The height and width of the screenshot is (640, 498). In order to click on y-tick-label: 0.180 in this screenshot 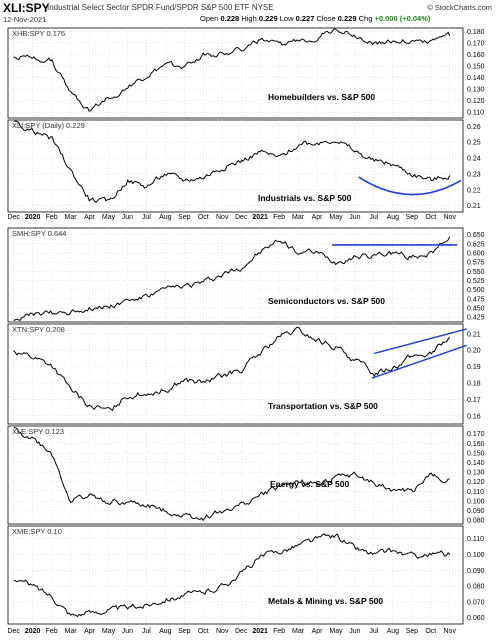, I will do `click(476, 32)`.